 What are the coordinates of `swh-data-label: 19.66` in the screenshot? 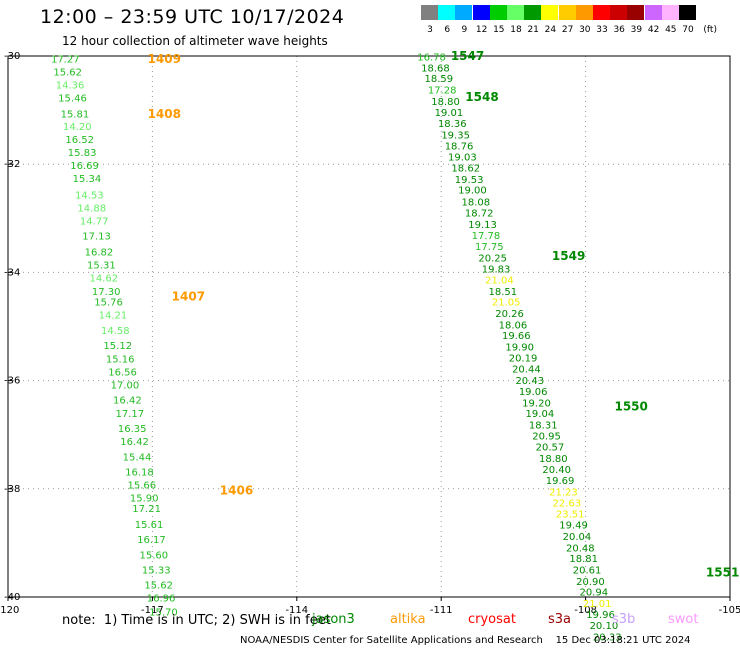 It's located at (516, 336).